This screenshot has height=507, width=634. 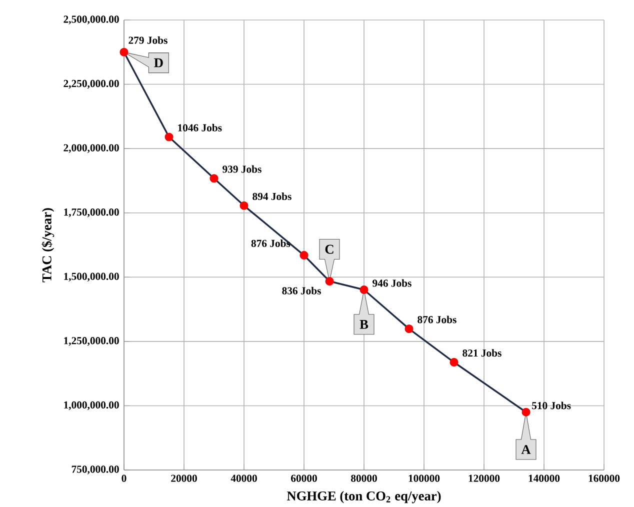 I want to click on y-axis-title: TAC ($/year), so click(x=48, y=245).